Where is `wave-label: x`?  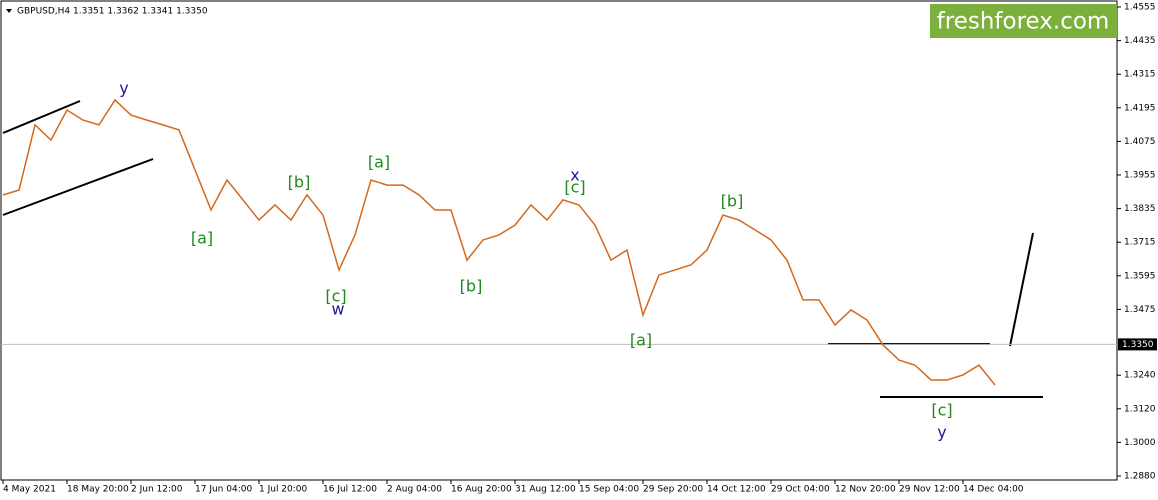 wave-label: x is located at coordinates (574, 175).